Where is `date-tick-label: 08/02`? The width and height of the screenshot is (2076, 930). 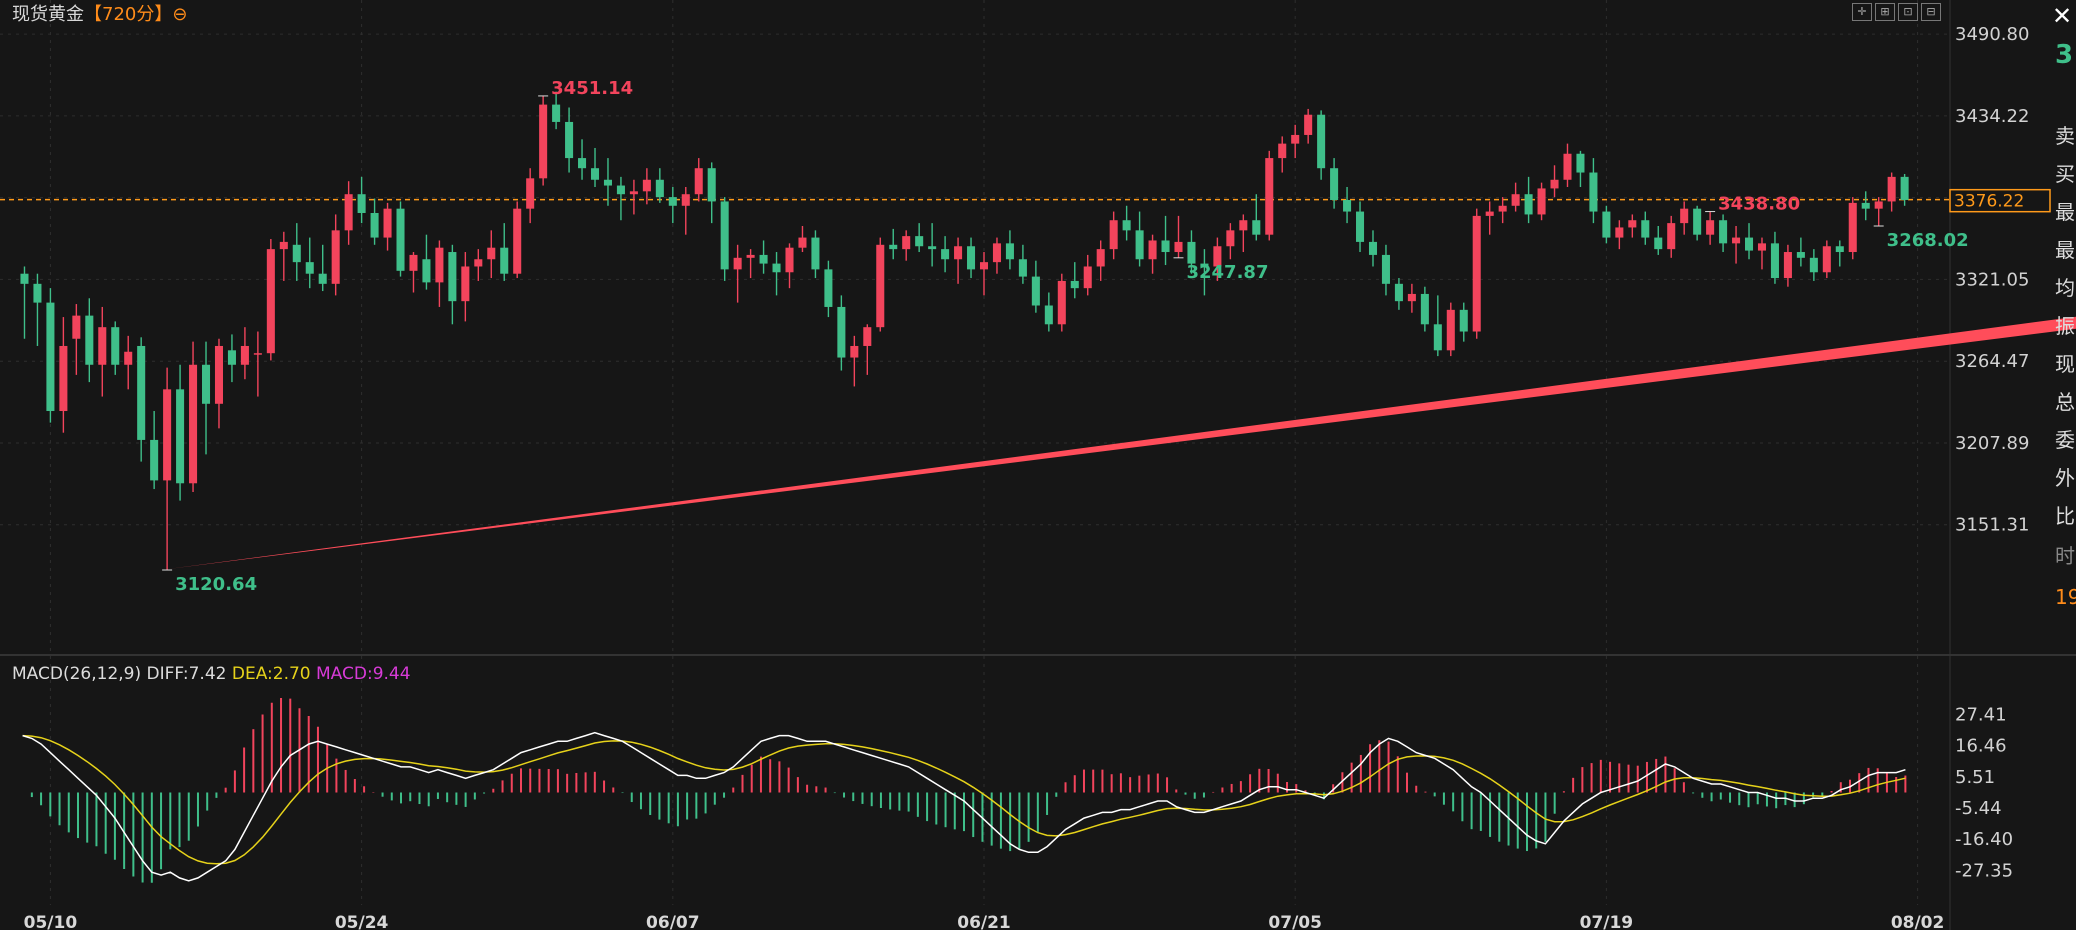
date-tick-label: 08/02 is located at coordinates (1918, 921).